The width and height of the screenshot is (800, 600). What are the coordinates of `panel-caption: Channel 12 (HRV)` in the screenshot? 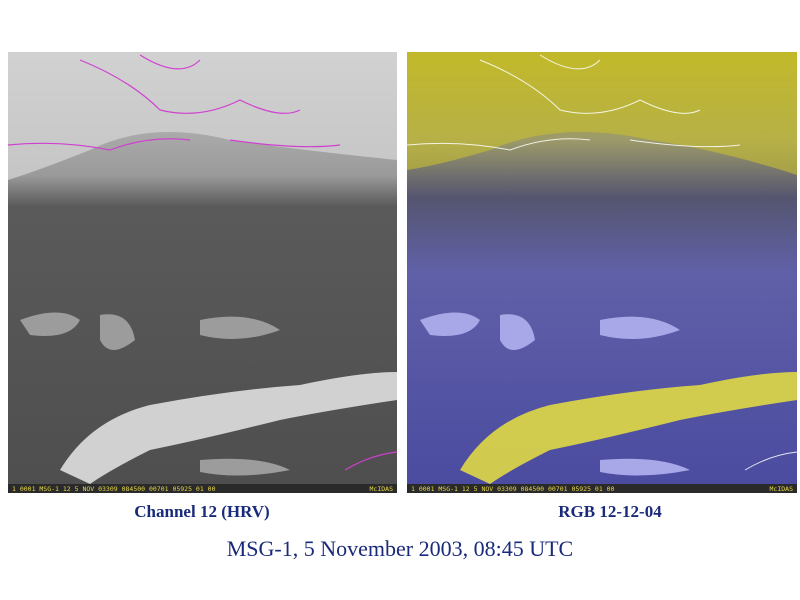 It's located at (201, 511).